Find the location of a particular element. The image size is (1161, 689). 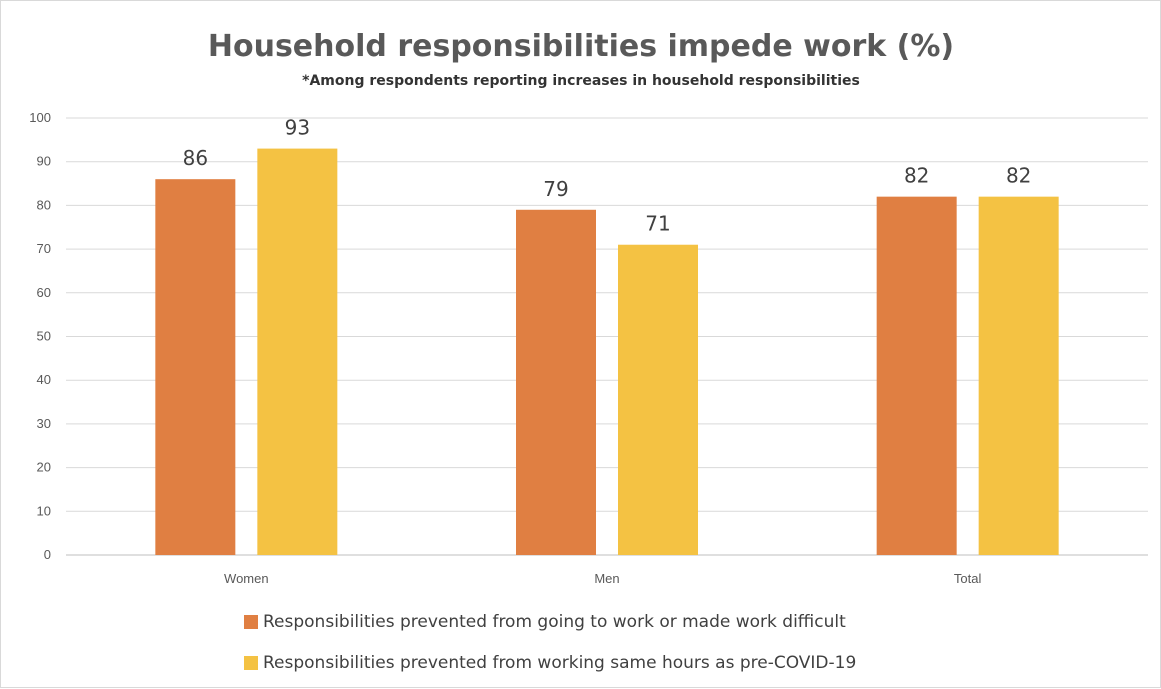

y-tick-label: 50 is located at coordinates (44, 336).